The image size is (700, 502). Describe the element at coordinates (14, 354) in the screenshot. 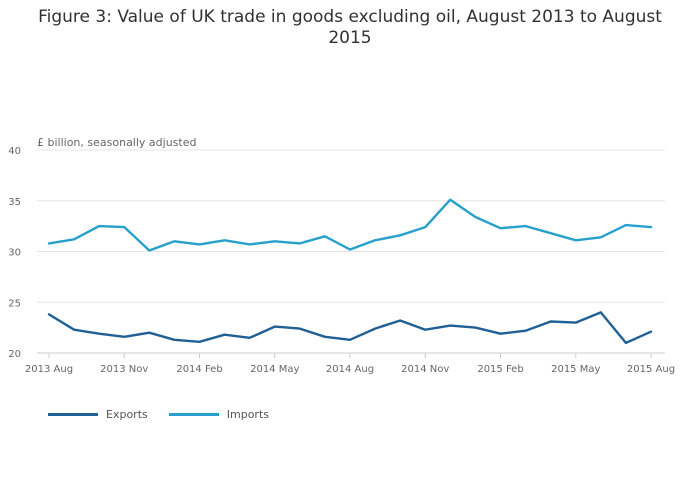

I see `y-tick-label-20: 20` at that location.